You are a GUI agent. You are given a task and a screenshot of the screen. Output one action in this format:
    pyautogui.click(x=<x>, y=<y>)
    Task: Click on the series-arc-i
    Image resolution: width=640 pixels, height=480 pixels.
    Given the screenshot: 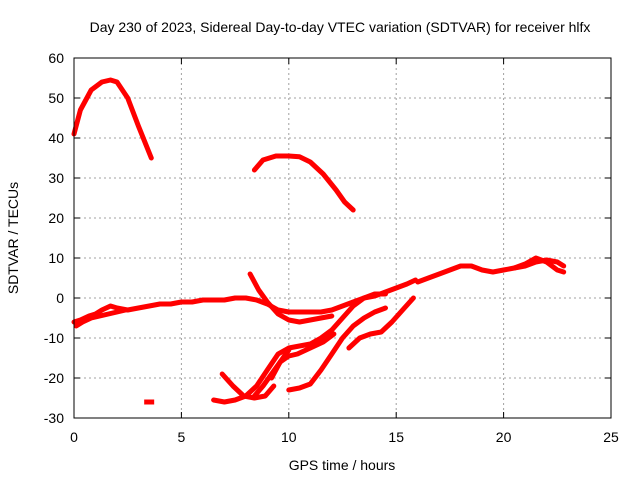 What is the action you would take?
    pyautogui.click(x=248, y=386)
    